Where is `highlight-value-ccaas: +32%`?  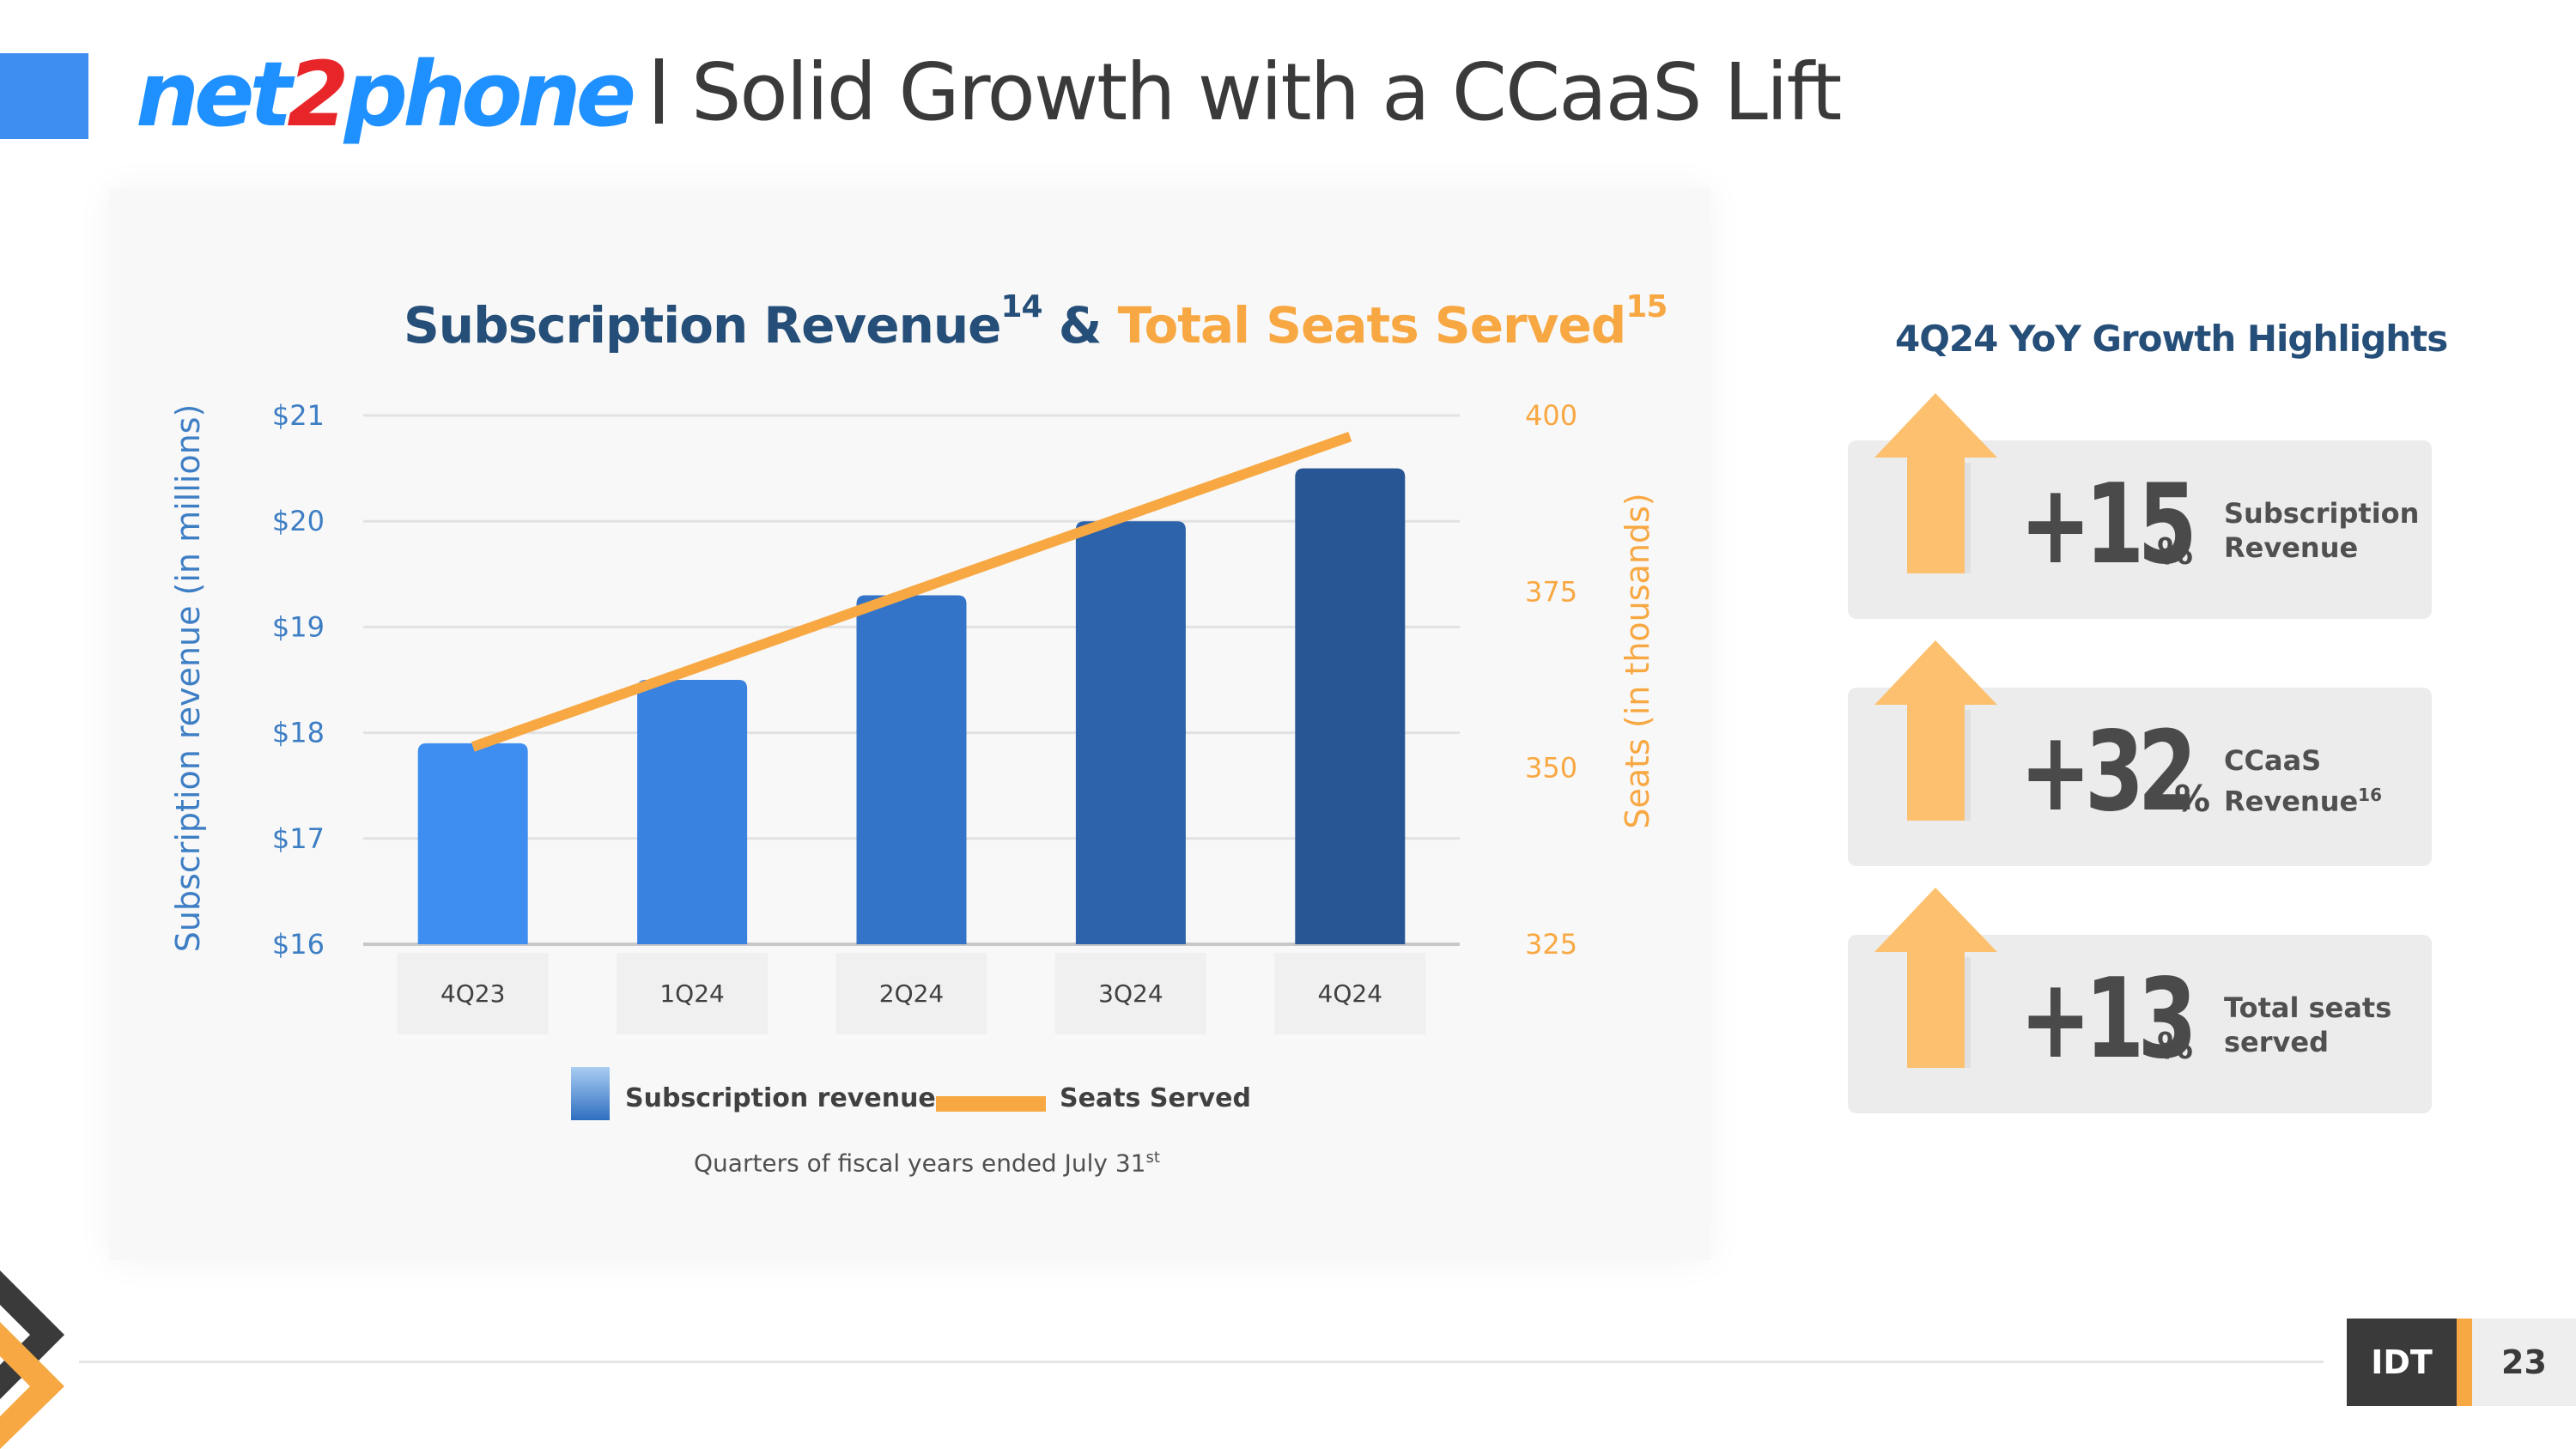
highlight-value-ccaas: +32% is located at coordinates (2129, 773).